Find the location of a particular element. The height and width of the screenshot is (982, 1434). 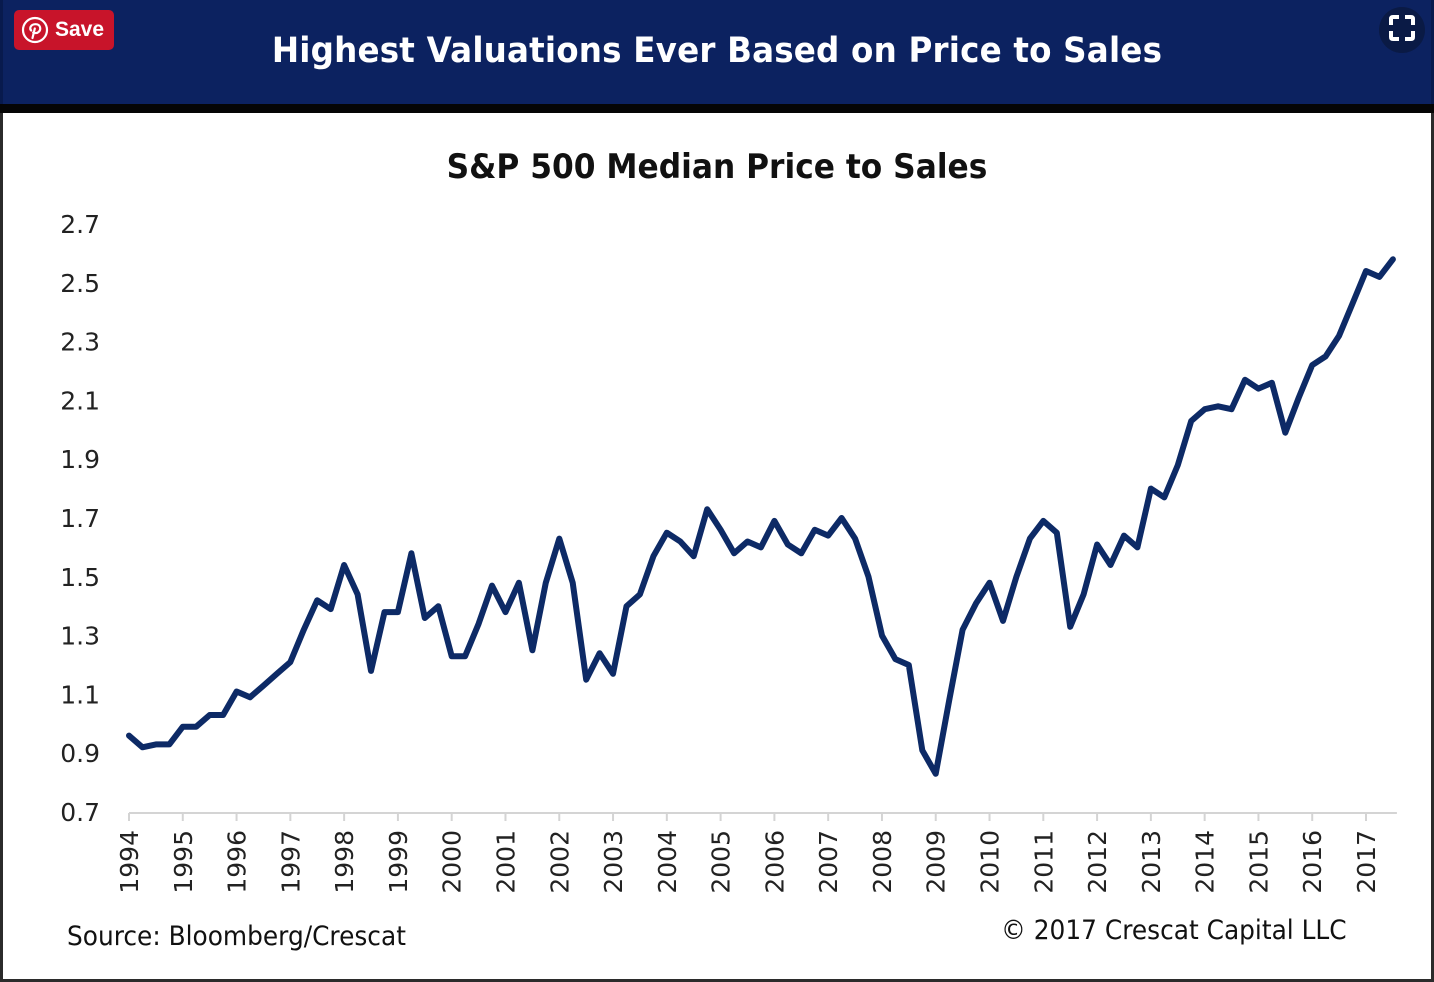

x-tick-label: 2012 is located at coordinates (1097, 862).